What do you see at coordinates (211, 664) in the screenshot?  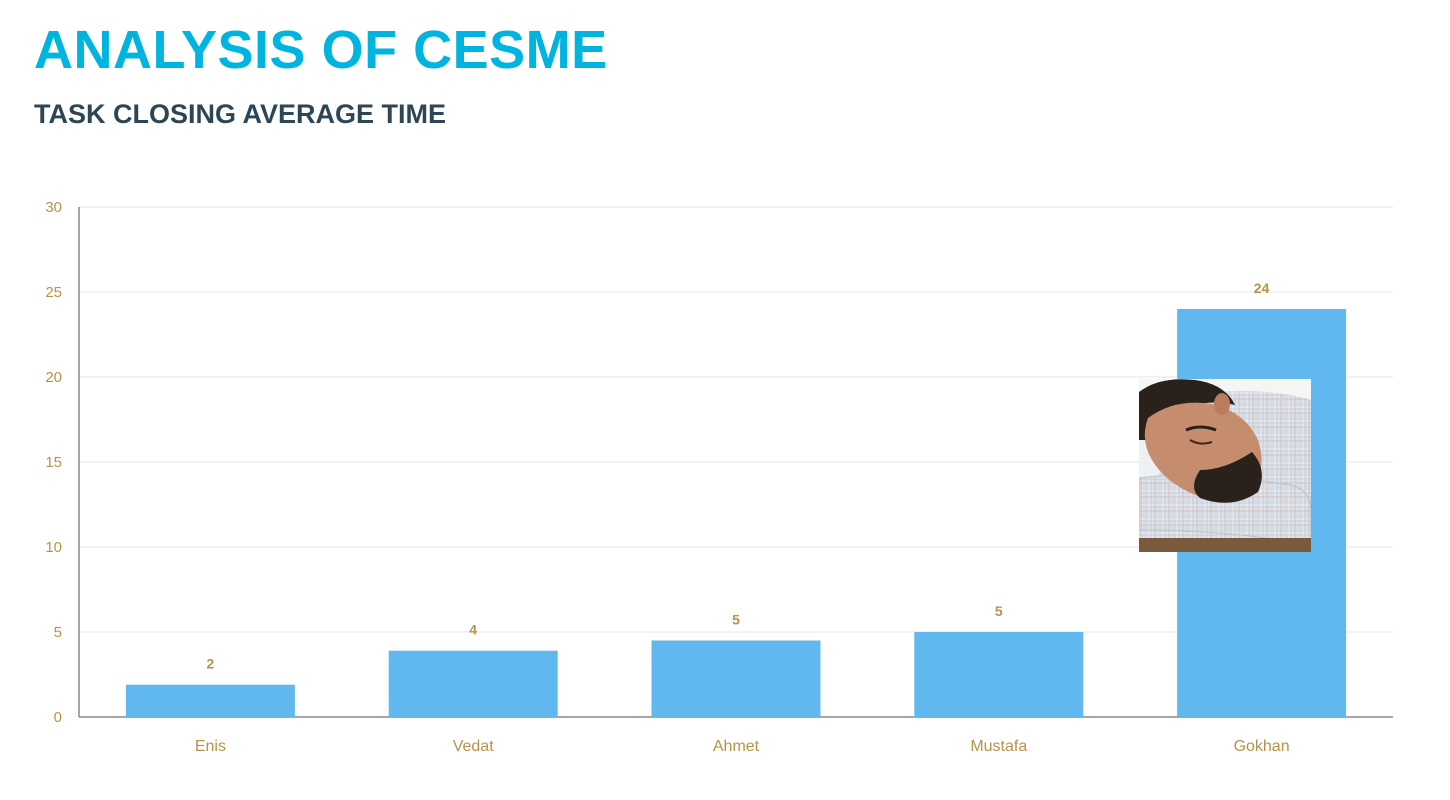 I see `data-label: 2` at bounding box center [211, 664].